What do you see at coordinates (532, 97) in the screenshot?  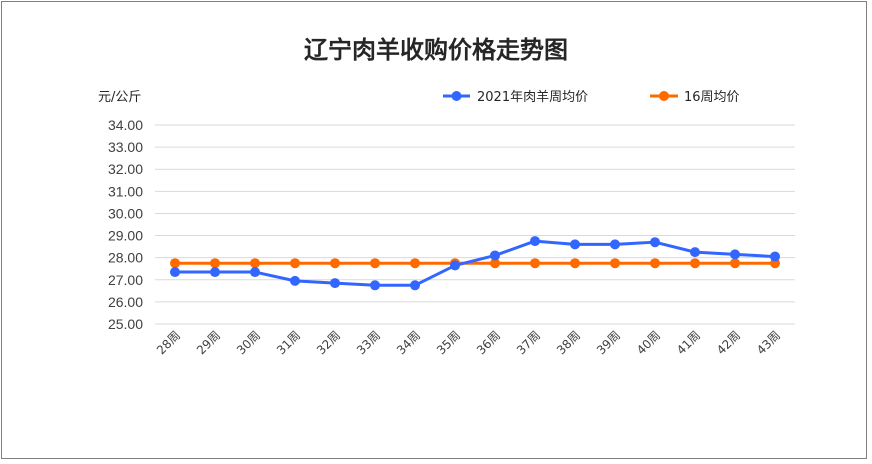 I see `legend-label-1: 2021年肉羊周均价` at bounding box center [532, 97].